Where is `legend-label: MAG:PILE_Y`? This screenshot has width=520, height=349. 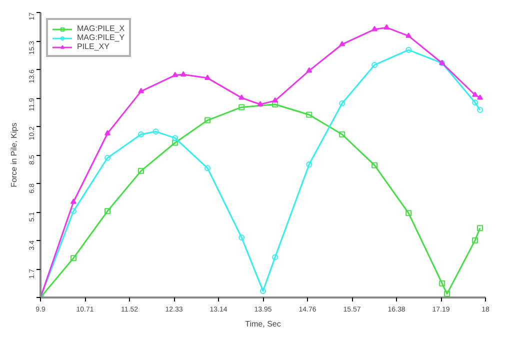
legend-label: MAG:PILE_Y is located at coordinates (101, 37).